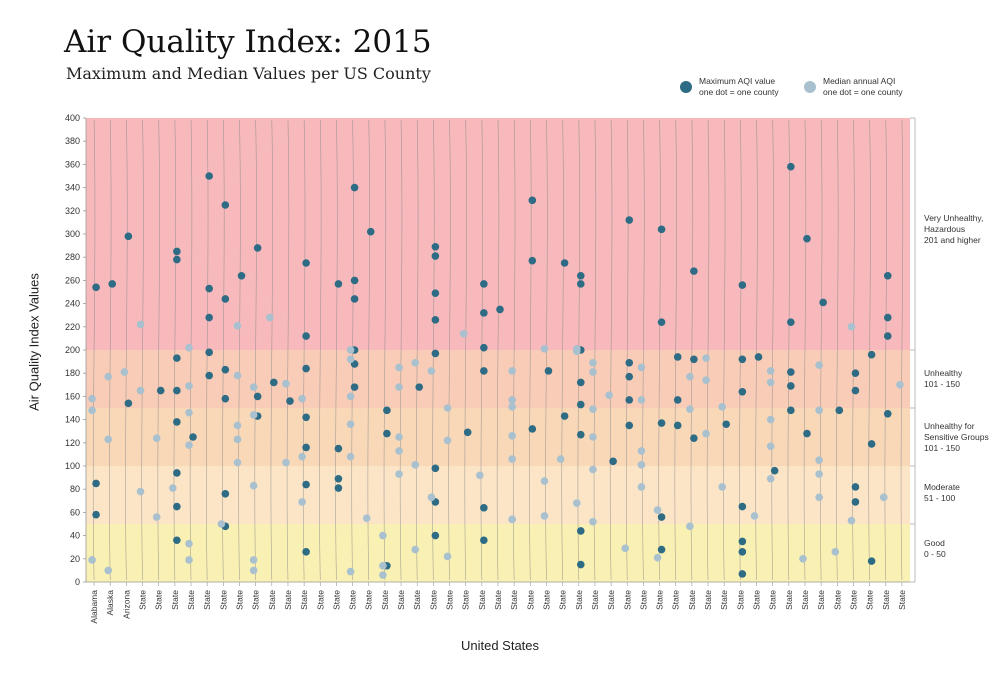 Image resolution: width=1000 pixels, height=678 pixels. Describe the element at coordinates (72, 188) in the screenshot. I see `y-tick-label: 340` at that location.